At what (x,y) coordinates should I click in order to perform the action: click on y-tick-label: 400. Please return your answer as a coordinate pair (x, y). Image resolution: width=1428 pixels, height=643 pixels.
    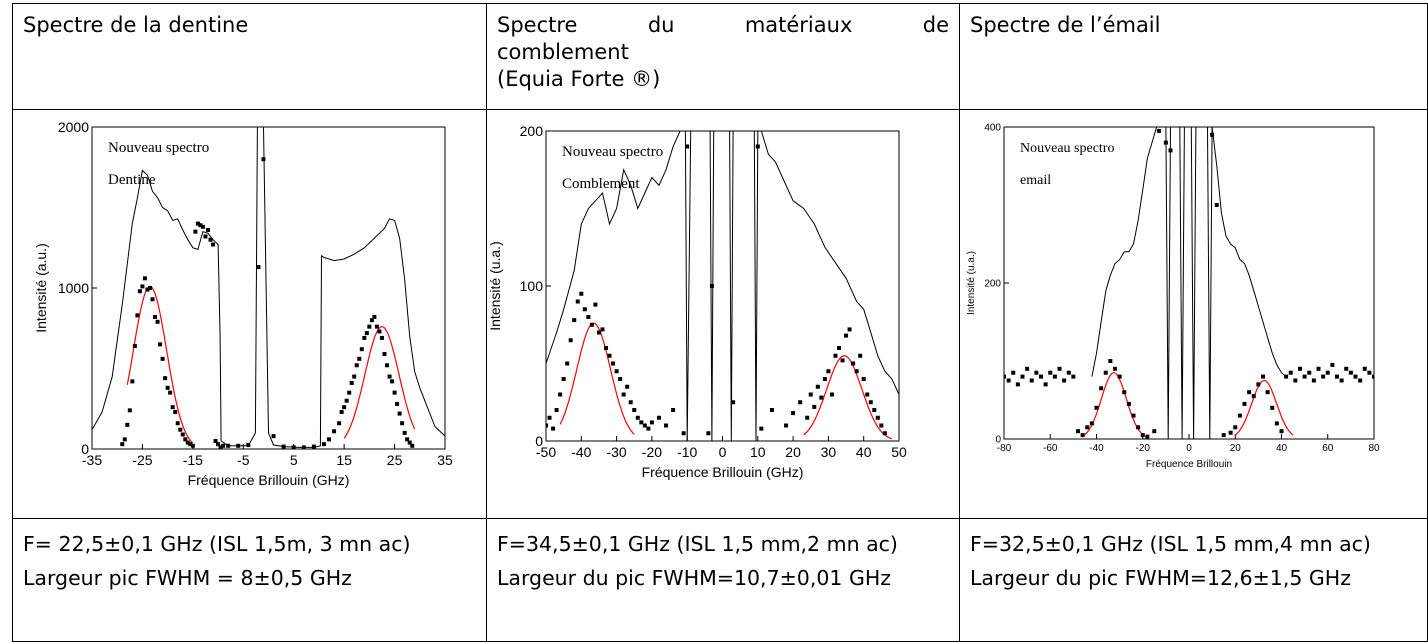
    Looking at the image, I should click on (992, 128).